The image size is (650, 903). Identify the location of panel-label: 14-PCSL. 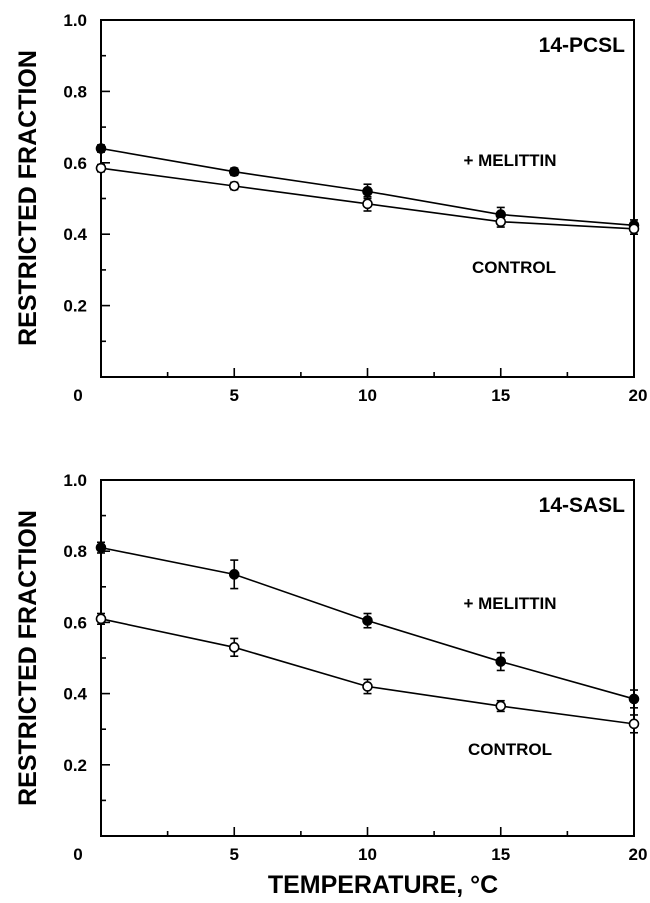
(582, 45).